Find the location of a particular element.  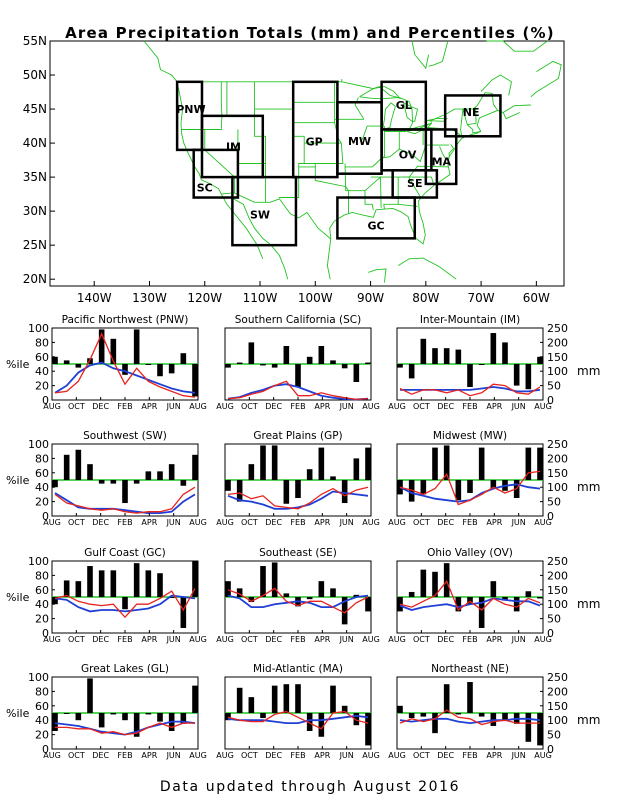

pct-axis-label: %ile is located at coordinates (18, 597).